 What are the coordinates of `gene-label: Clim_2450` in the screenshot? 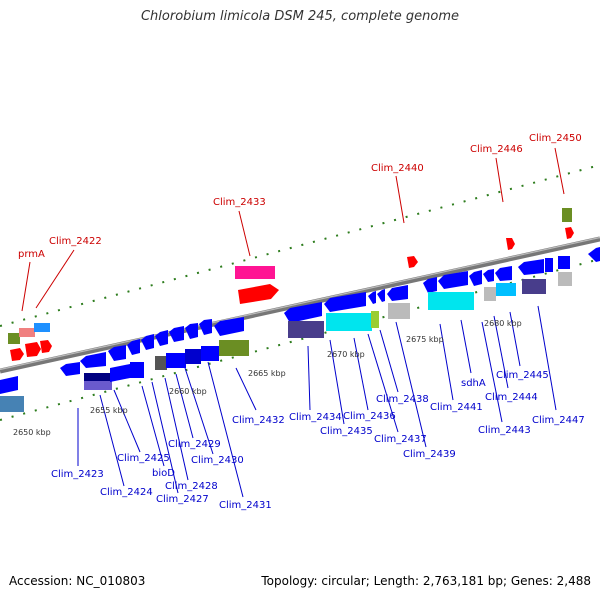 It's located at (555, 138).